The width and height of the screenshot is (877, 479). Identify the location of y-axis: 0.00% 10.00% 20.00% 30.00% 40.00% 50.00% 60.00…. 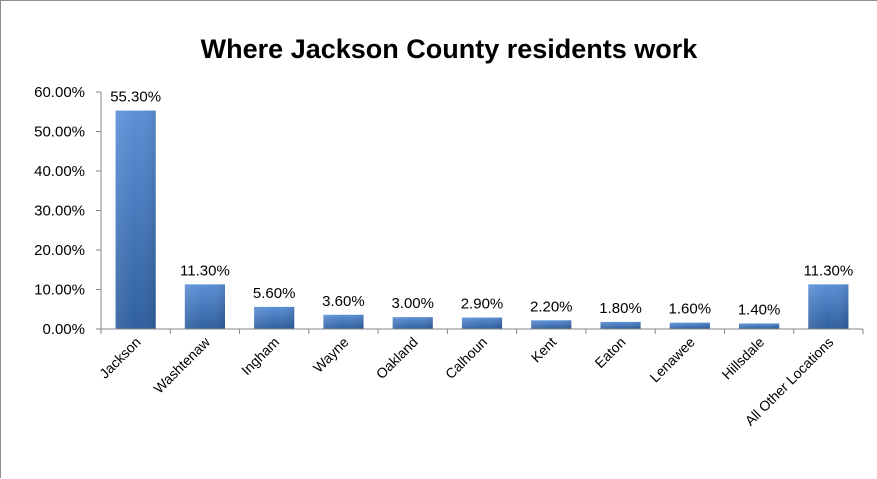
(68, 211).